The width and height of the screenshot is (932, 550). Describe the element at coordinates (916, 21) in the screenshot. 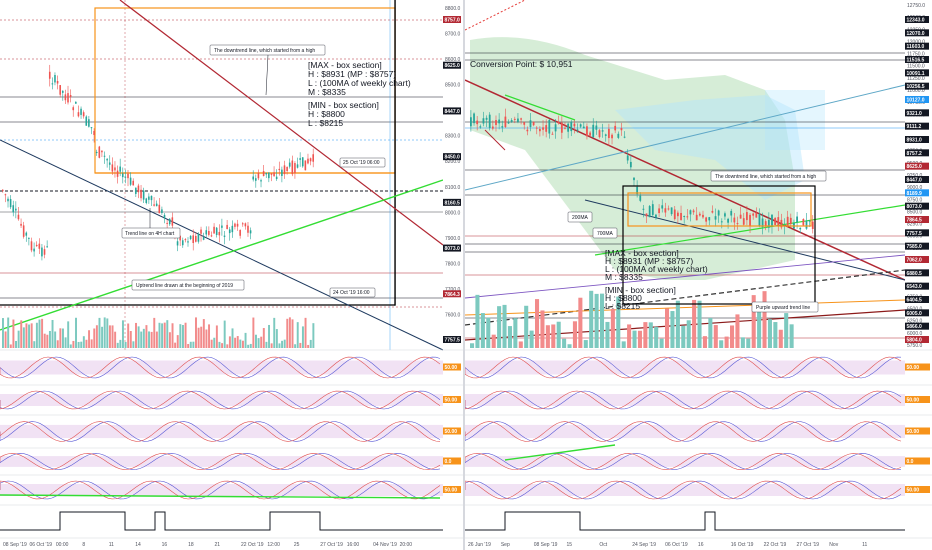

I see `price-tag-label: 12343.0` at that location.